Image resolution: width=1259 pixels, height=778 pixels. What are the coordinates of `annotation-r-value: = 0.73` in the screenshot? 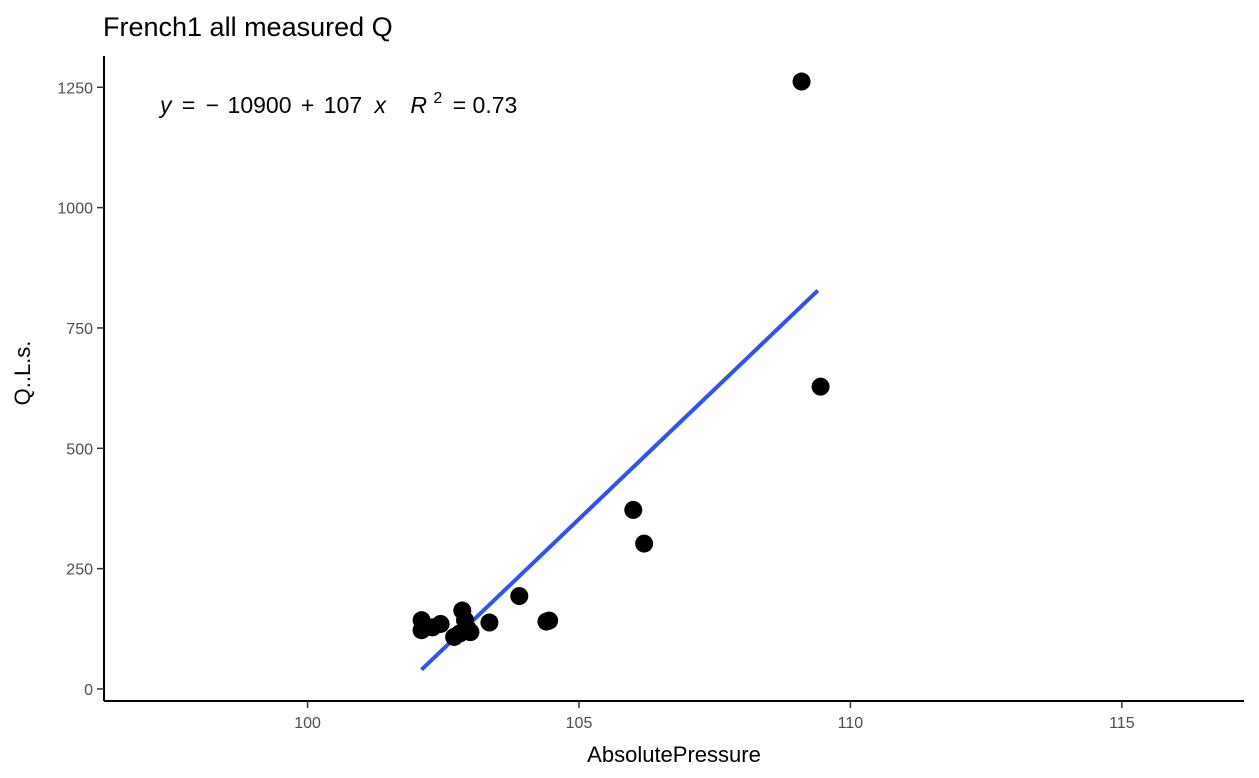 It's located at (485, 105).